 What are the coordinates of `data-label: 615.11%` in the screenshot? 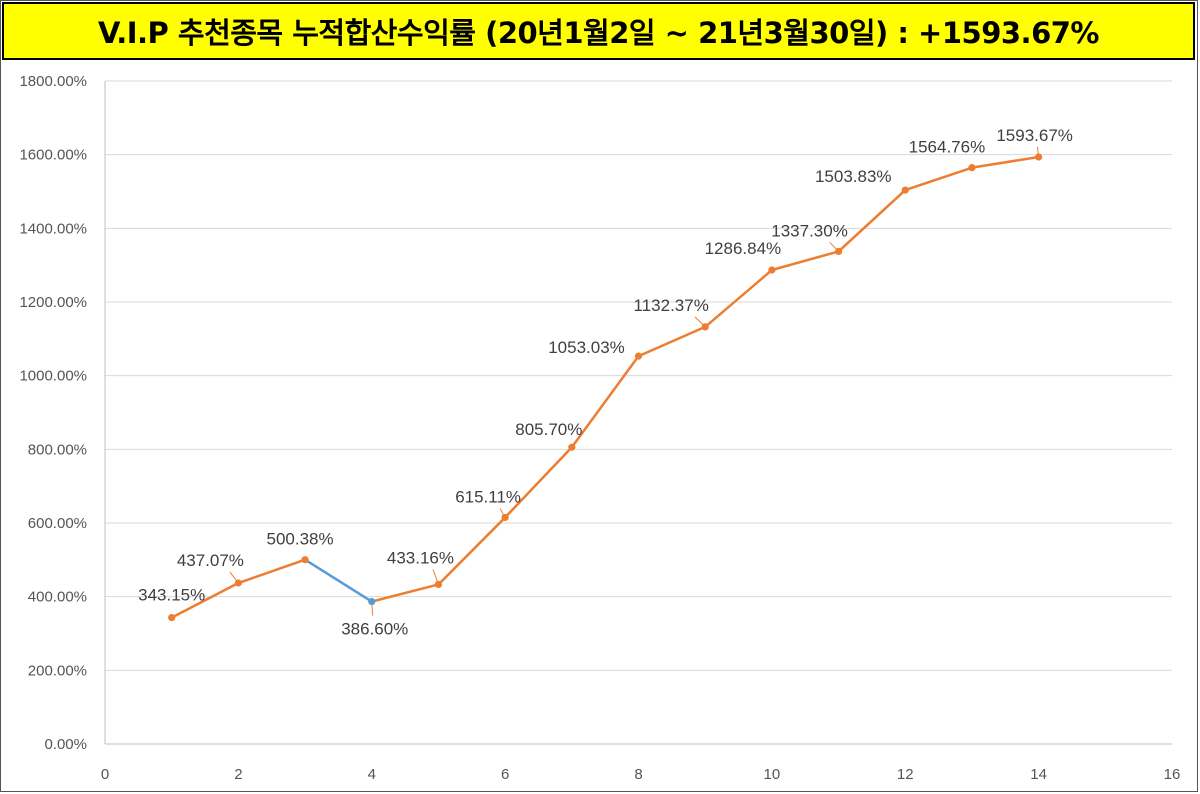 It's located at (488, 496).